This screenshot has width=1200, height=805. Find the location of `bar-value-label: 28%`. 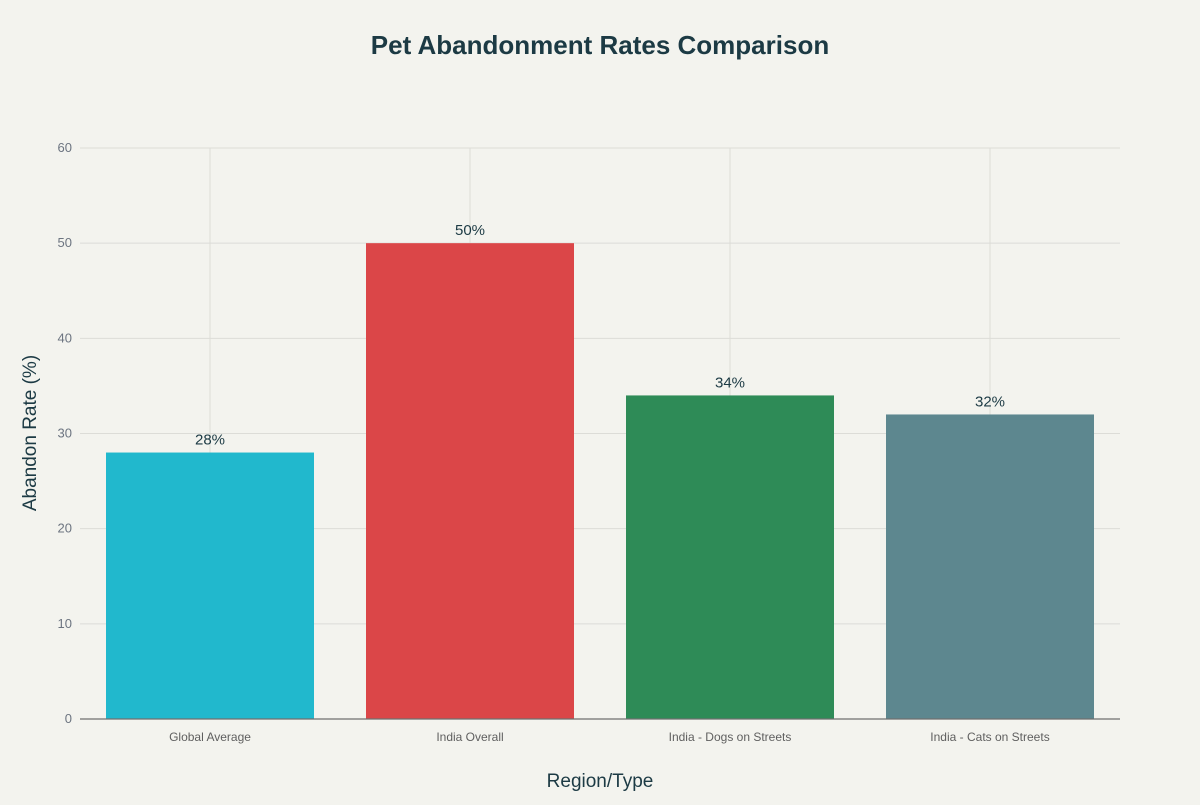

bar-value-label: 28% is located at coordinates (210, 440).